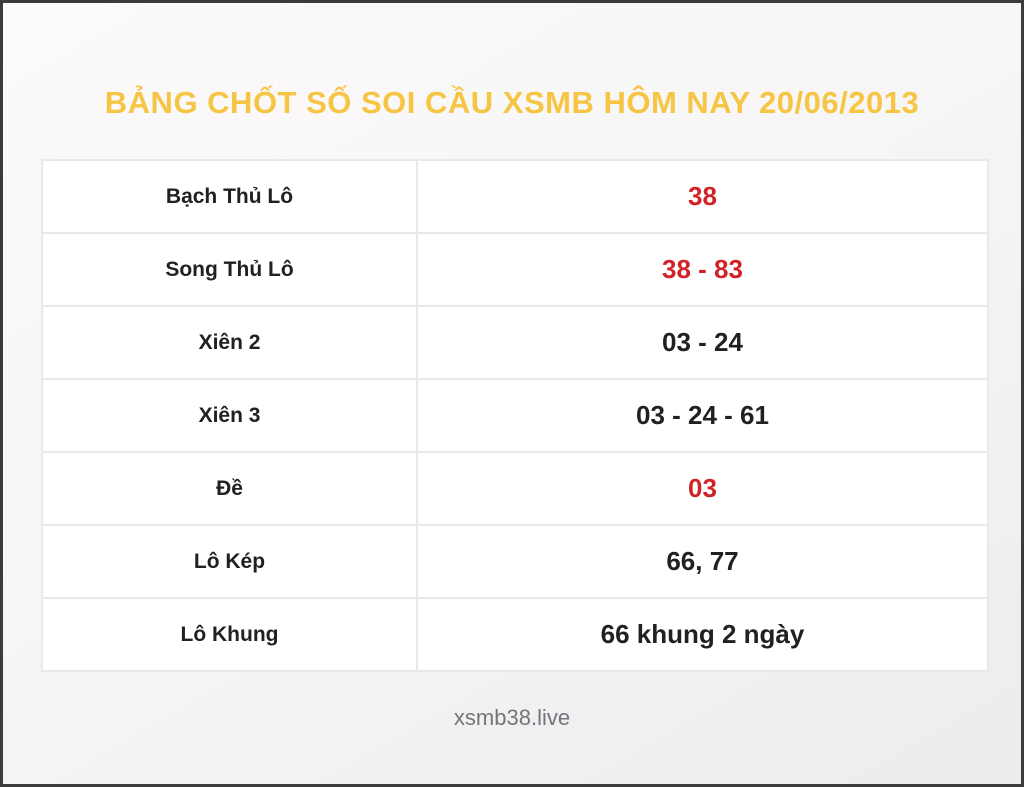 This screenshot has height=787, width=1024. Describe the element at coordinates (515, 196) in the screenshot. I see `table-row: Bạch Thủ Lô 38` at that location.